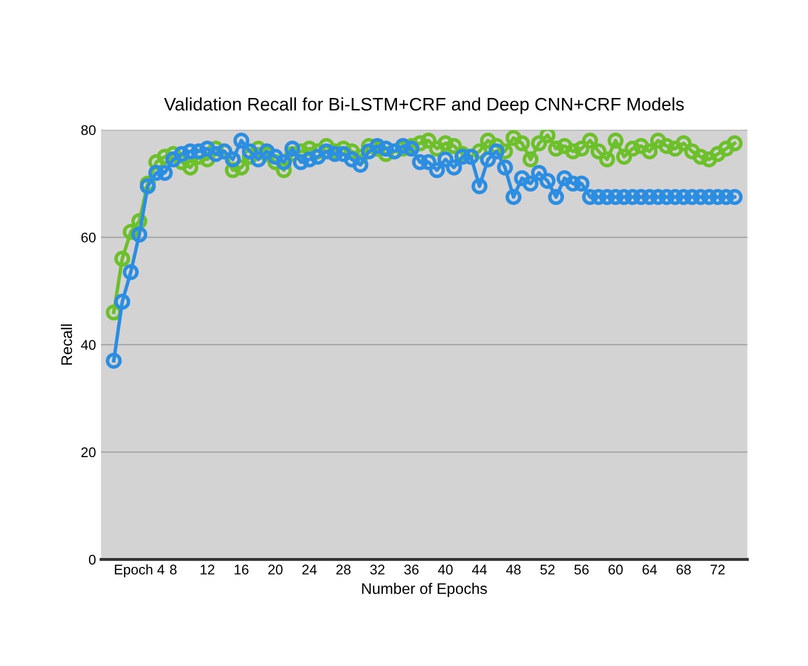 This screenshot has height=666, width=808. I want to click on x-axis-title: Number of Epochs, so click(424, 590).